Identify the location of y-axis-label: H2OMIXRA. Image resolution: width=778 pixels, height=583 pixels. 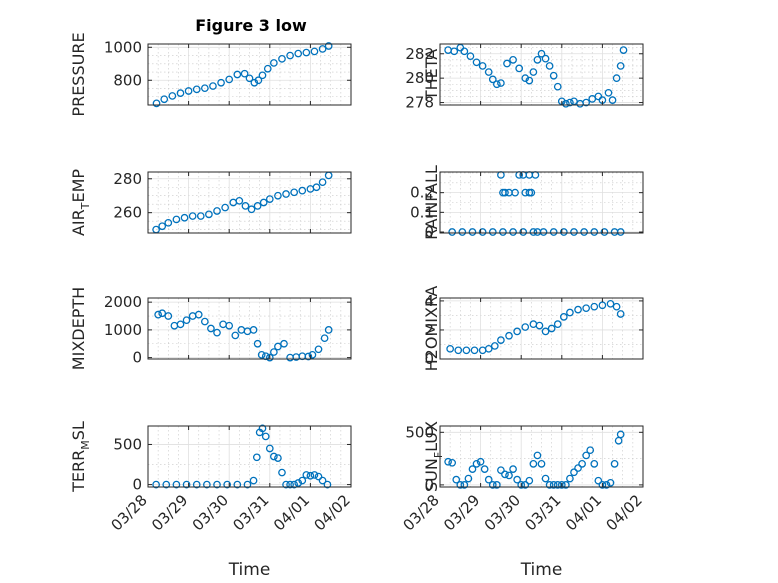
(431, 329).